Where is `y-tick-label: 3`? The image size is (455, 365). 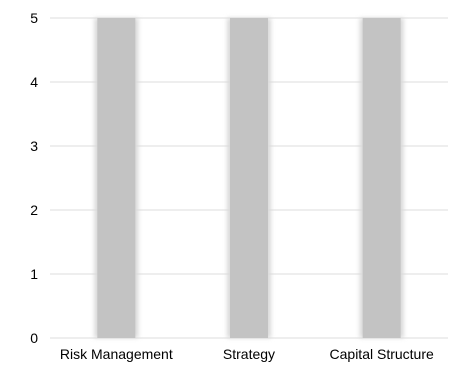 y-tick-label: 3 is located at coordinates (34, 146).